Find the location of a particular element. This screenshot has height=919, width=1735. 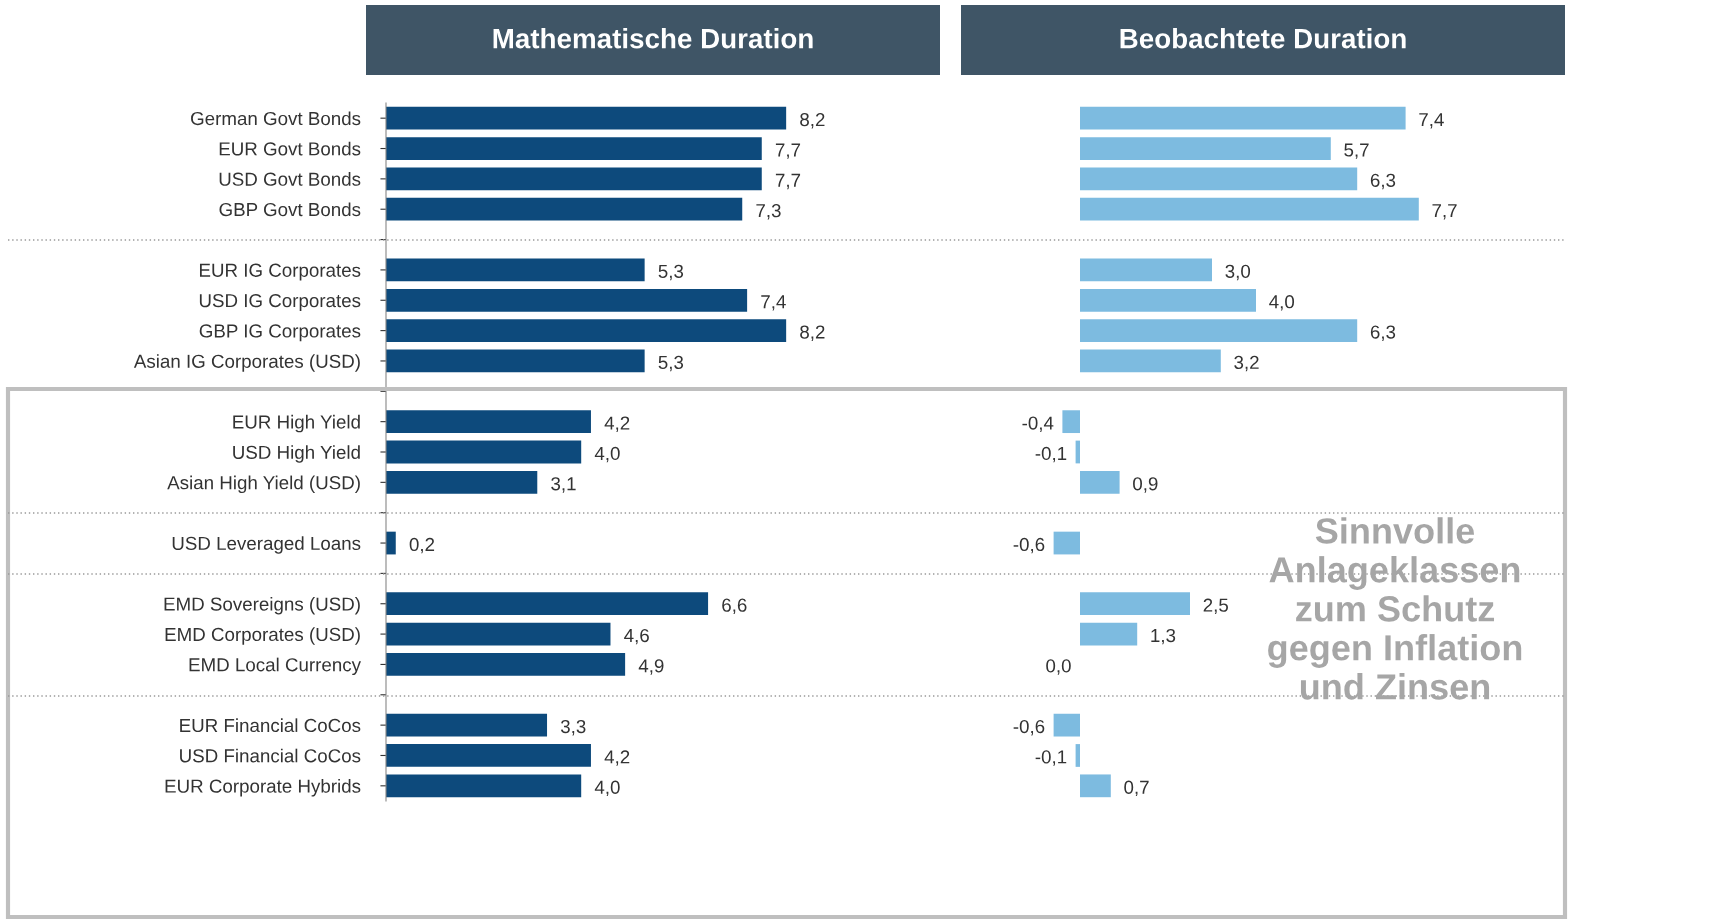

data-label: 2,5 is located at coordinates (1215, 606).